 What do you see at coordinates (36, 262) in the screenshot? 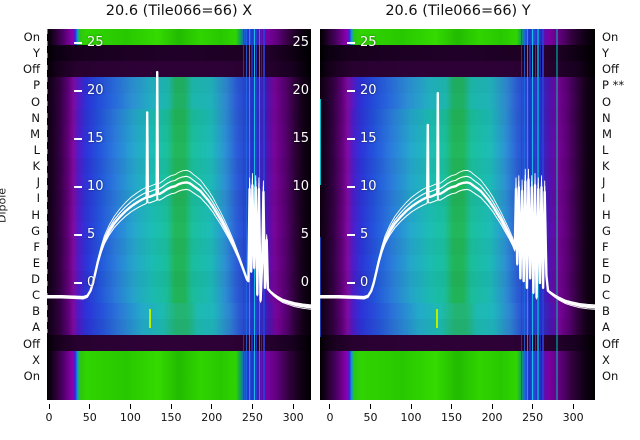
I see `dipole-label: E` at bounding box center [36, 262].